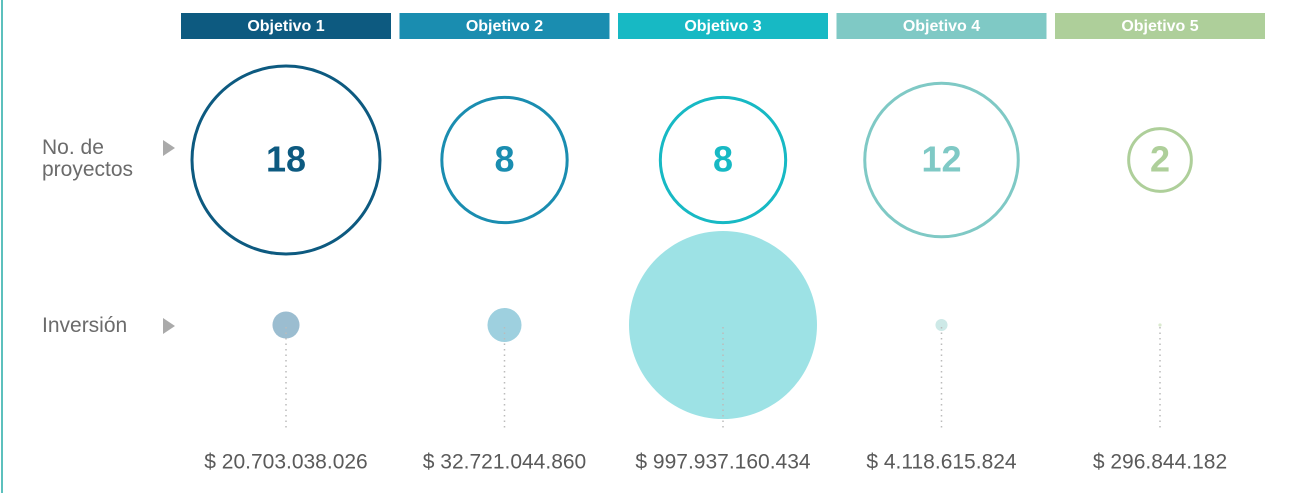  I want to click on investment-label: $ 20.703.038.026, so click(286, 462).